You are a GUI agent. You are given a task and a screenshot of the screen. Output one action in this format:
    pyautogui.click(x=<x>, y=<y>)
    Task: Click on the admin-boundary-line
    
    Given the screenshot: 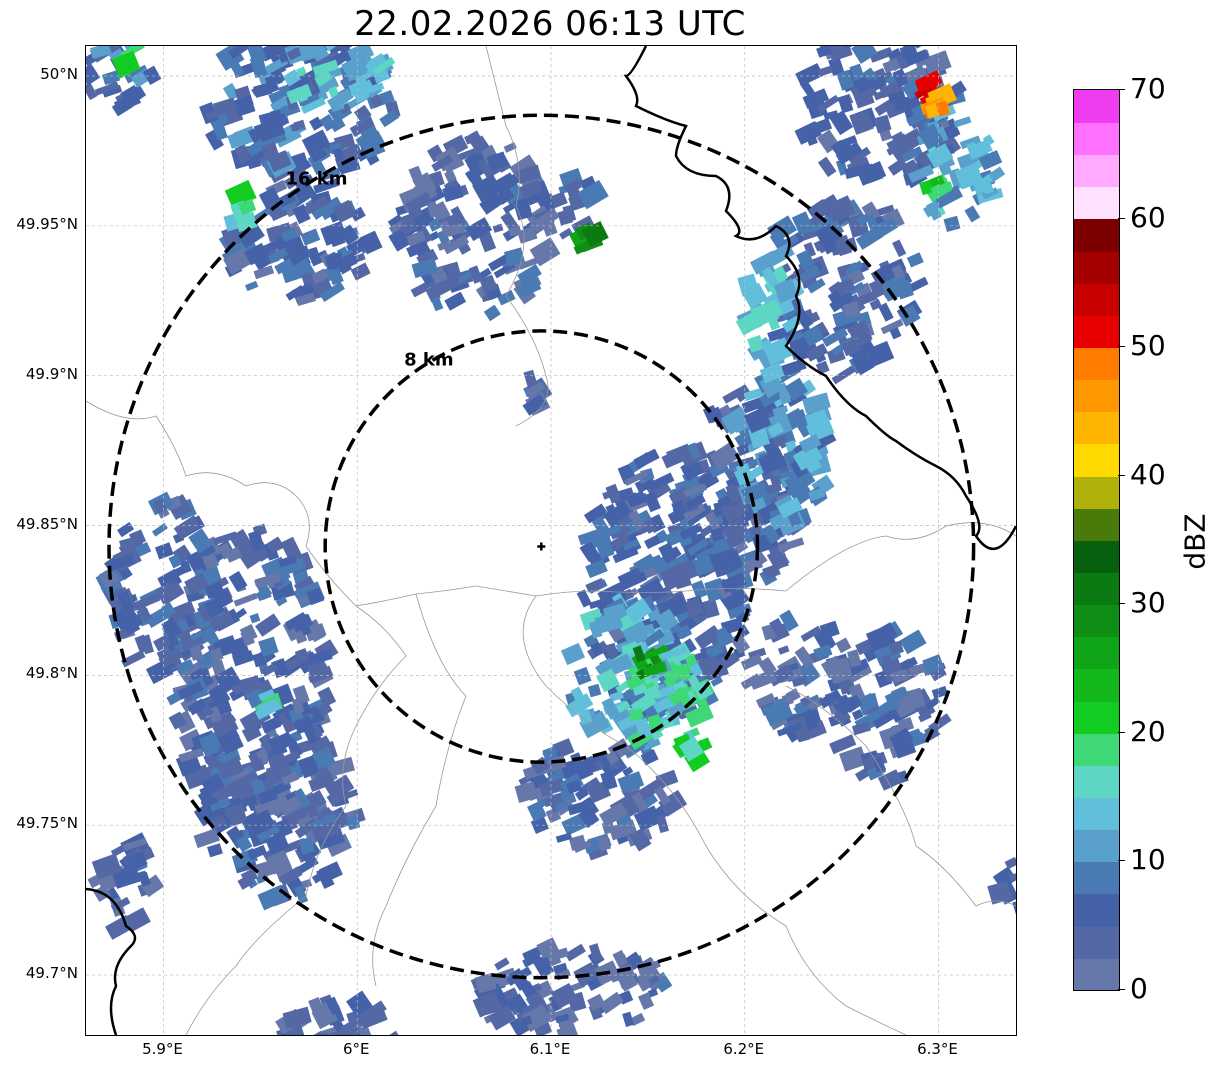 What is the action you would take?
    pyautogui.click(x=551, y=503)
    